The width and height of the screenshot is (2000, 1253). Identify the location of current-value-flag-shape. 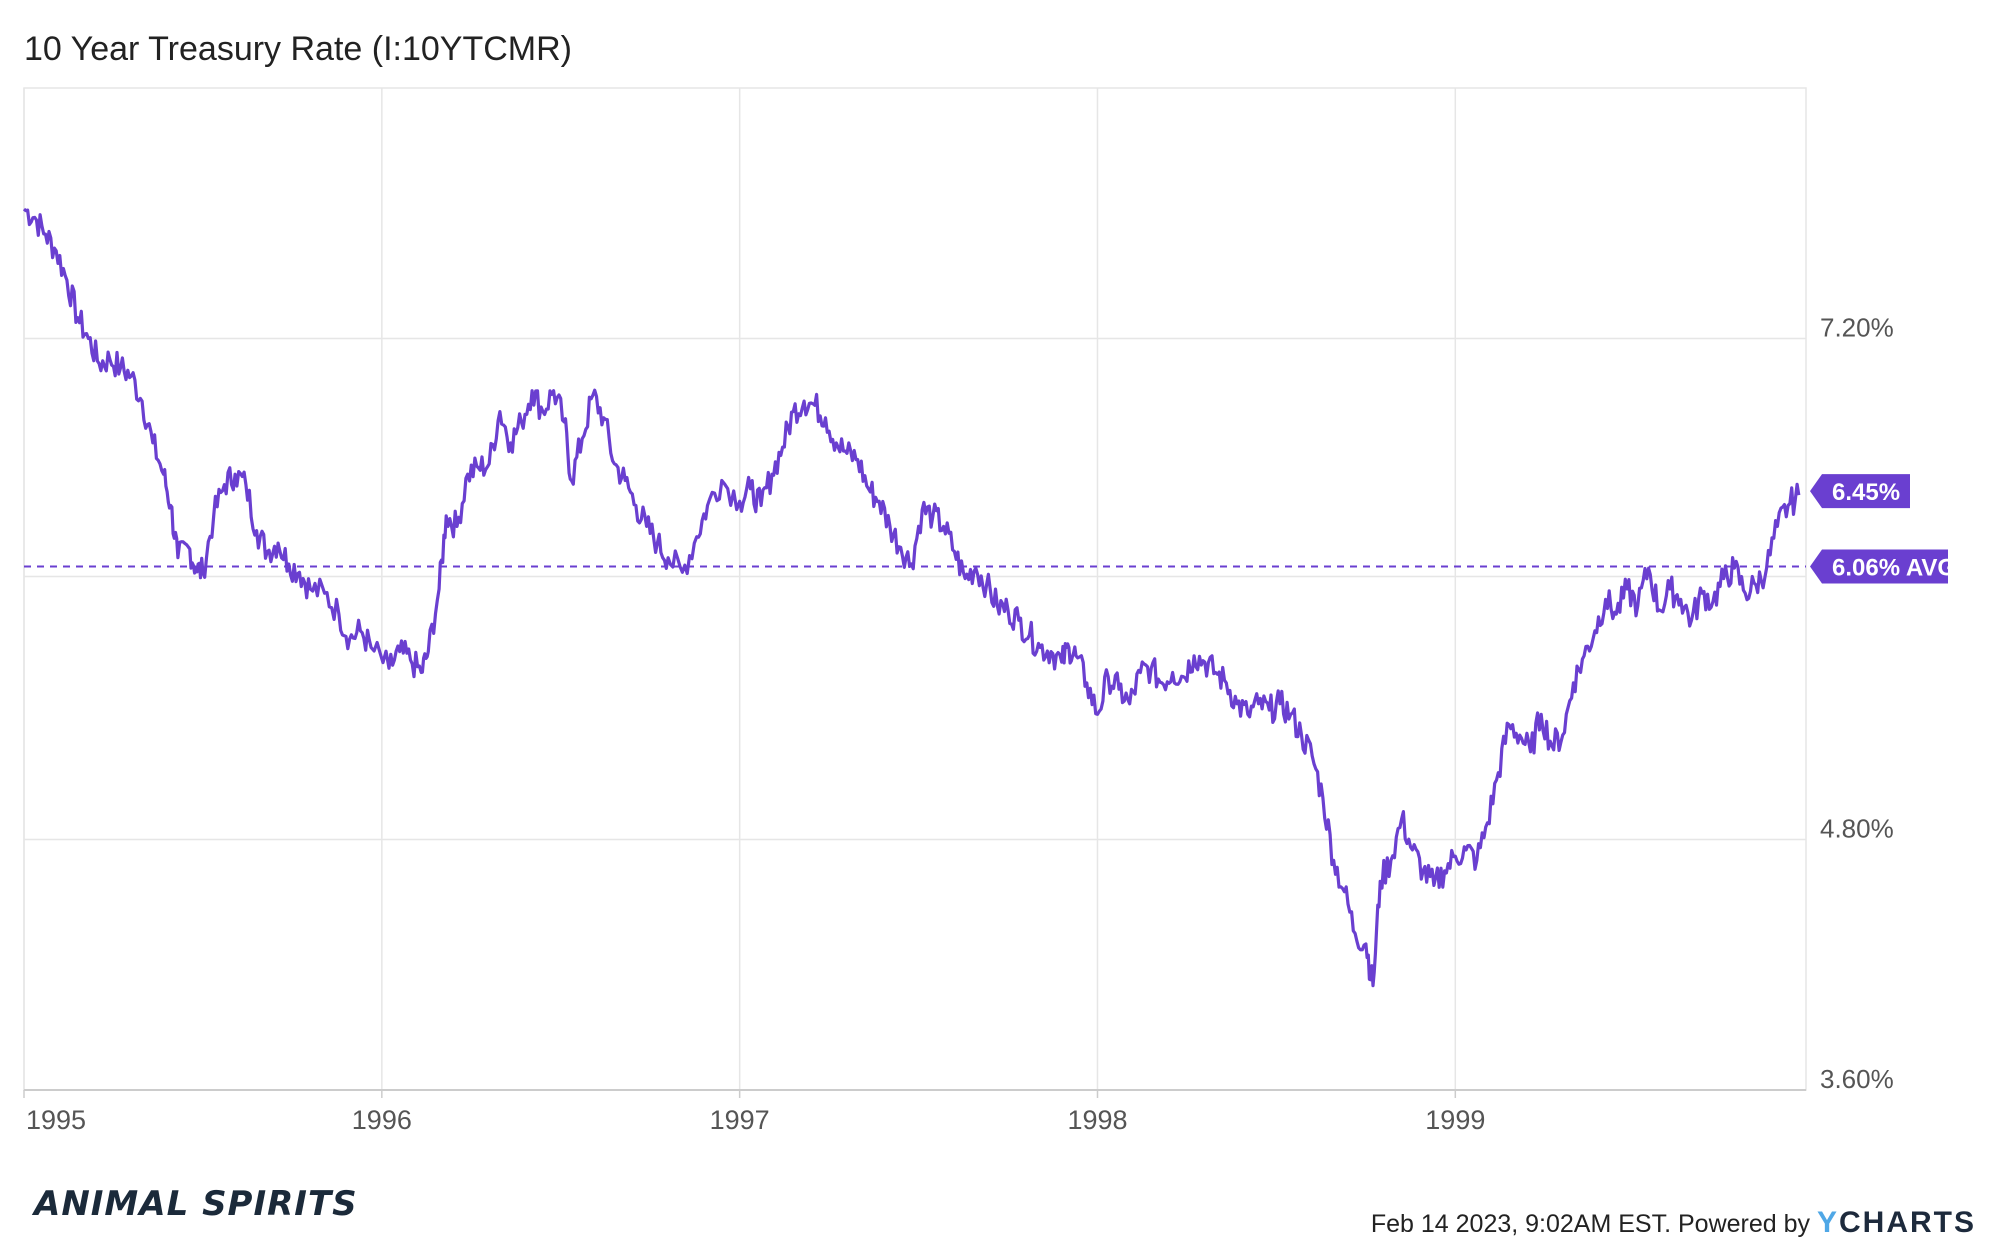
(1860, 491).